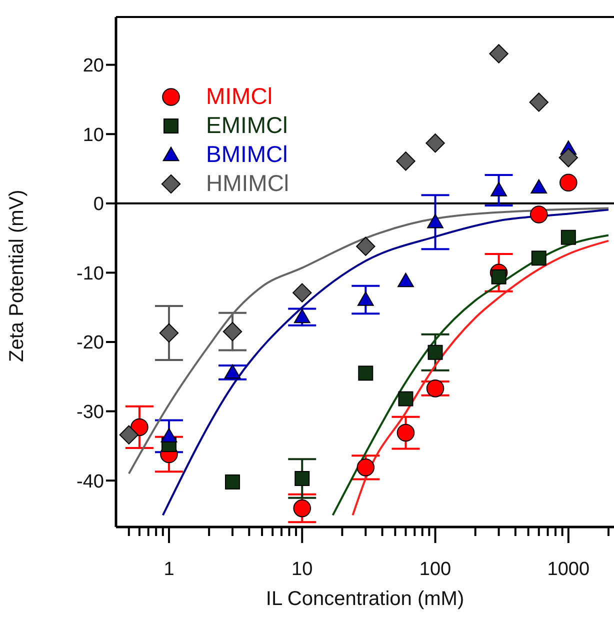 The height and width of the screenshot is (621, 614). I want to click on legend-label: BMIMCl, so click(247, 154).